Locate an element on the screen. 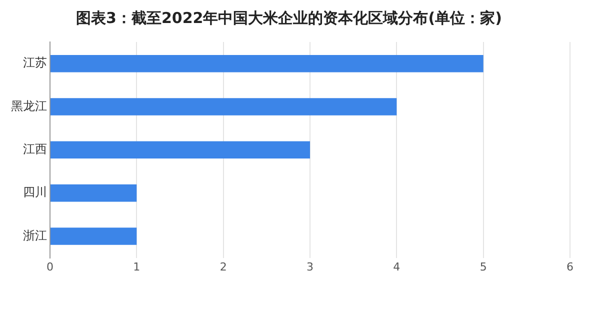 The width and height of the screenshot is (590, 317). x-tick-label: 0 is located at coordinates (50, 267).